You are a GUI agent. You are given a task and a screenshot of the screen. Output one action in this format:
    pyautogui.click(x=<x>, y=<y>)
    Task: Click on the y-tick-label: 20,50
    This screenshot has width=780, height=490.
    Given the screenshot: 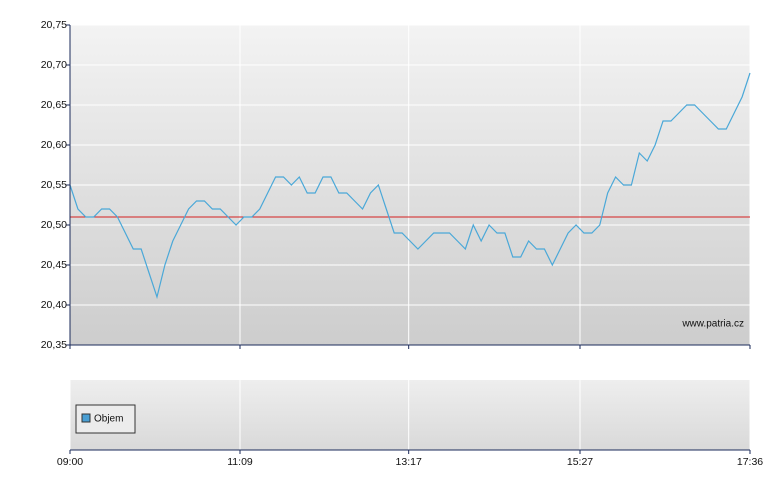 What is the action you would take?
    pyautogui.click(x=54, y=225)
    